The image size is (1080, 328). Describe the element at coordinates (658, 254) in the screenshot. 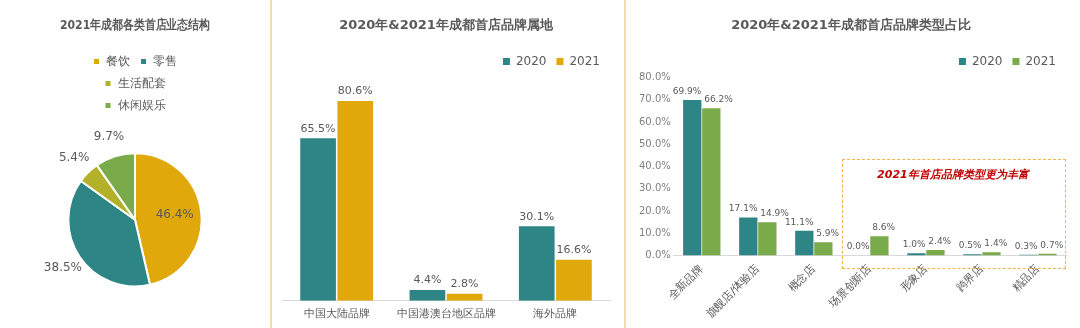

I see `y-tick-label: 0.0%` at that location.